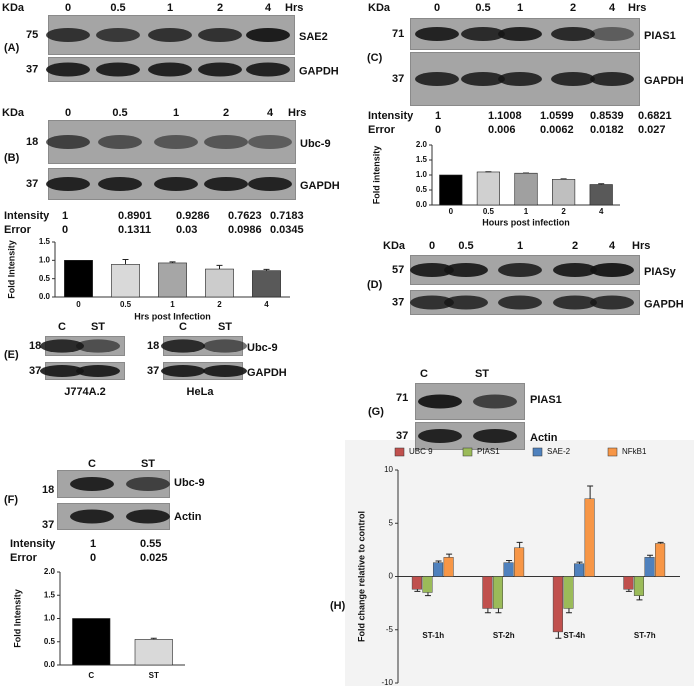 The image size is (694, 686). What do you see at coordinates (154, 558) in the screenshot?
I see `error-value: 0.025` at bounding box center [154, 558].